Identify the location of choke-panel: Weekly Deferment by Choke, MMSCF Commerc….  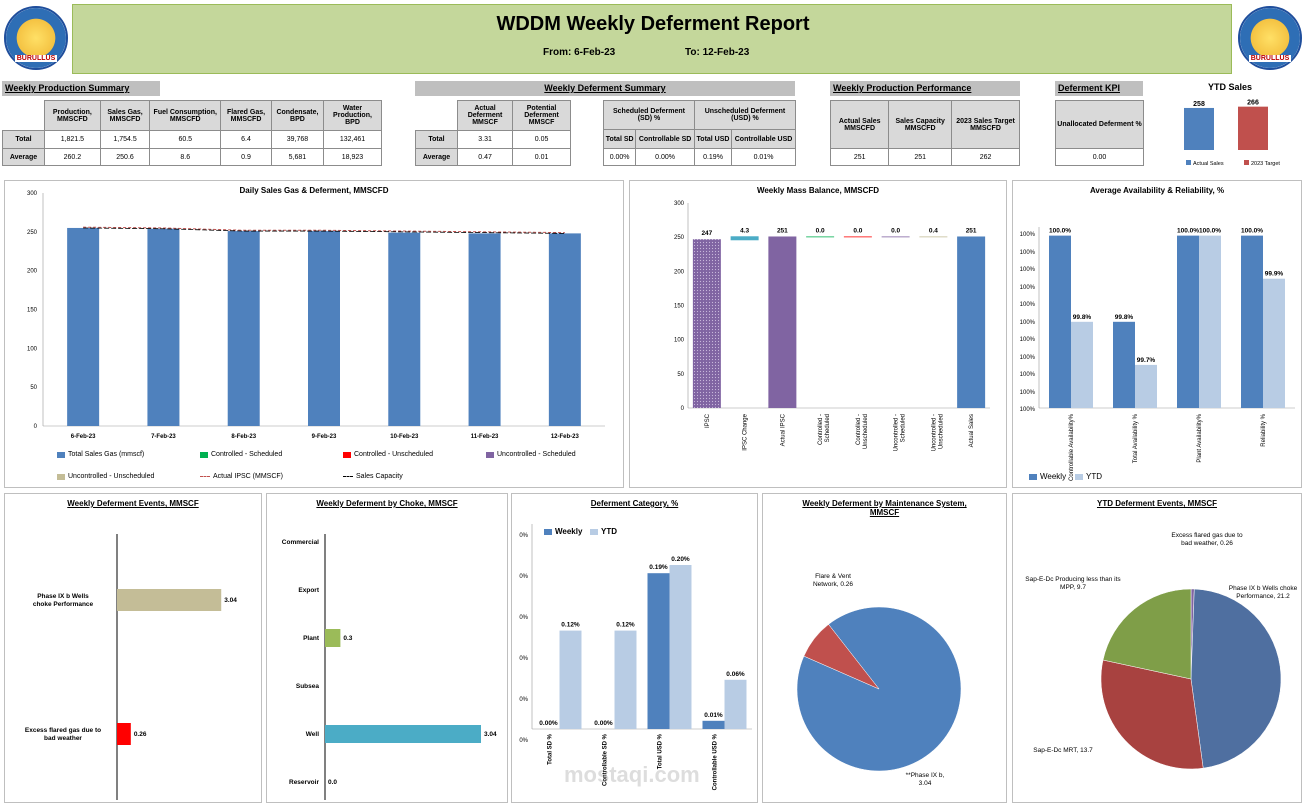
(387, 648).